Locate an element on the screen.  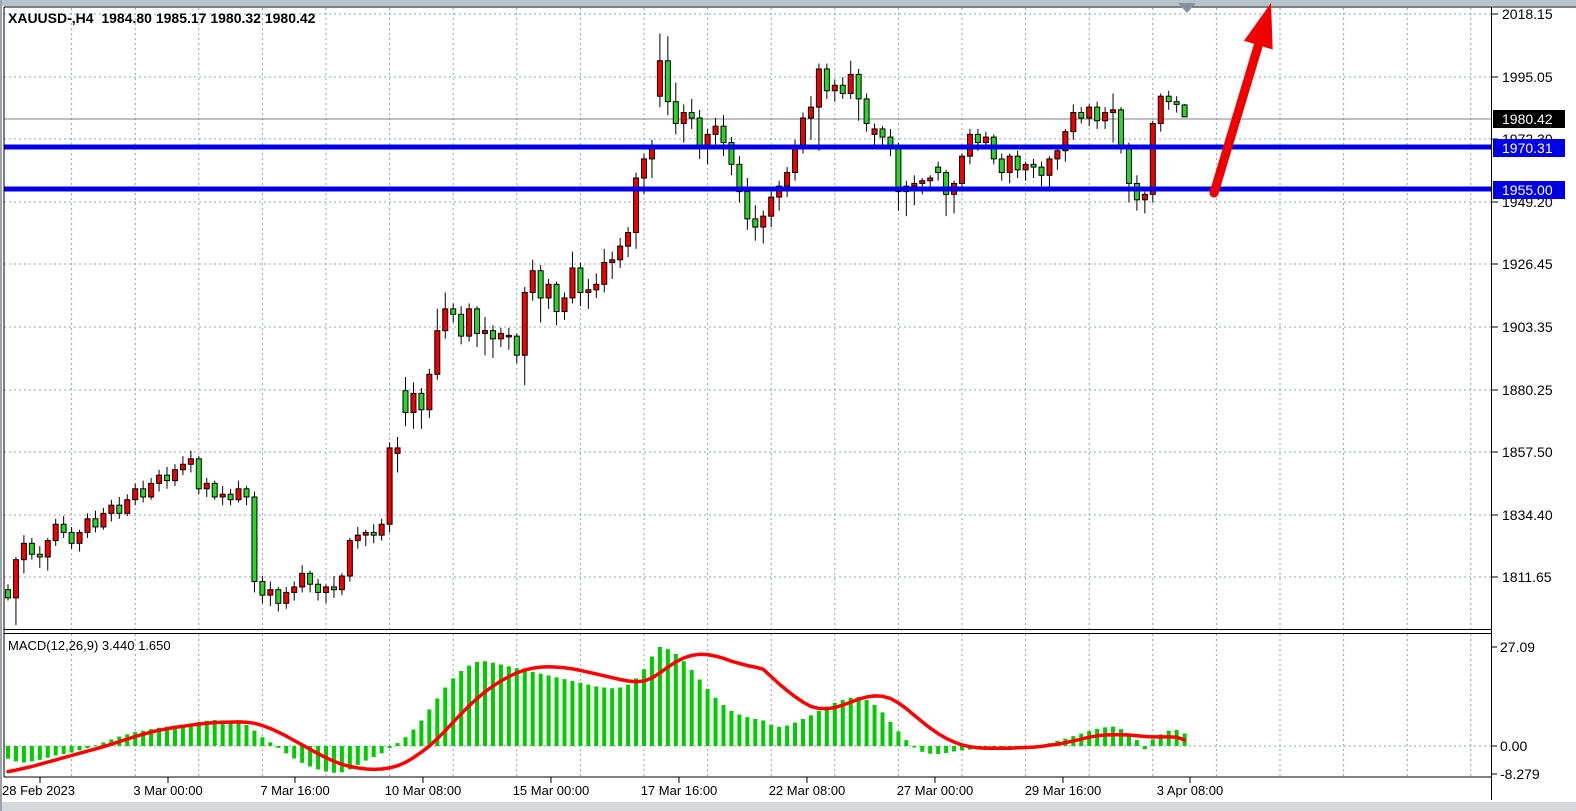
level-price-tag-text: 1955.00 is located at coordinates (1527, 190).